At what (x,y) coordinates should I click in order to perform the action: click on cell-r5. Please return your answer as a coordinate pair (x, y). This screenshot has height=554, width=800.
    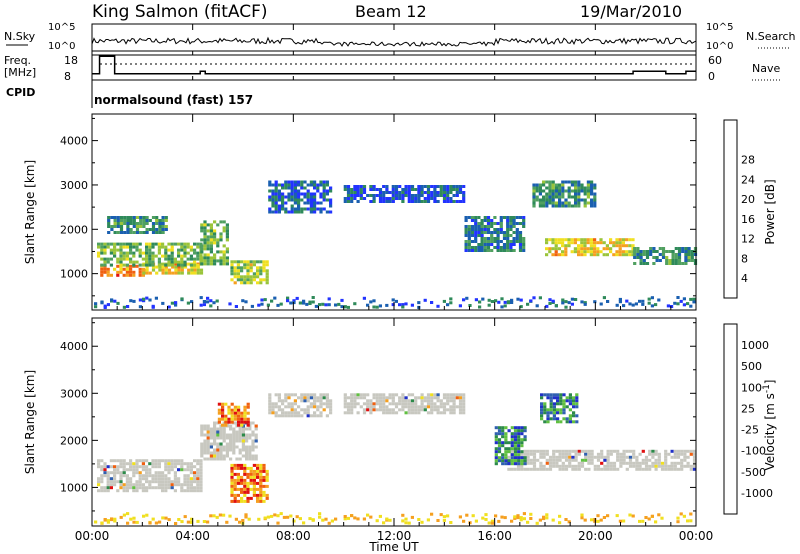
    Looking at the image, I should click on (248, 274).